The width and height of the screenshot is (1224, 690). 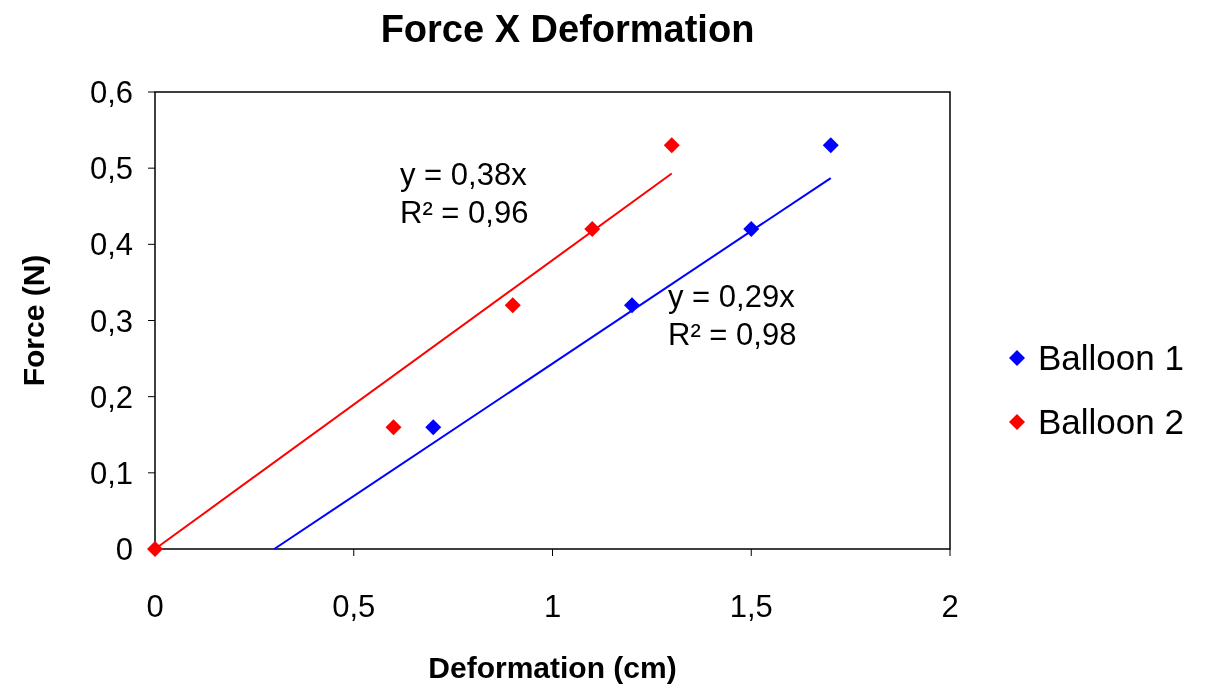 What do you see at coordinates (950, 606) in the screenshot?
I see `x-tick-label: 2` at bounding box center [950, 606].